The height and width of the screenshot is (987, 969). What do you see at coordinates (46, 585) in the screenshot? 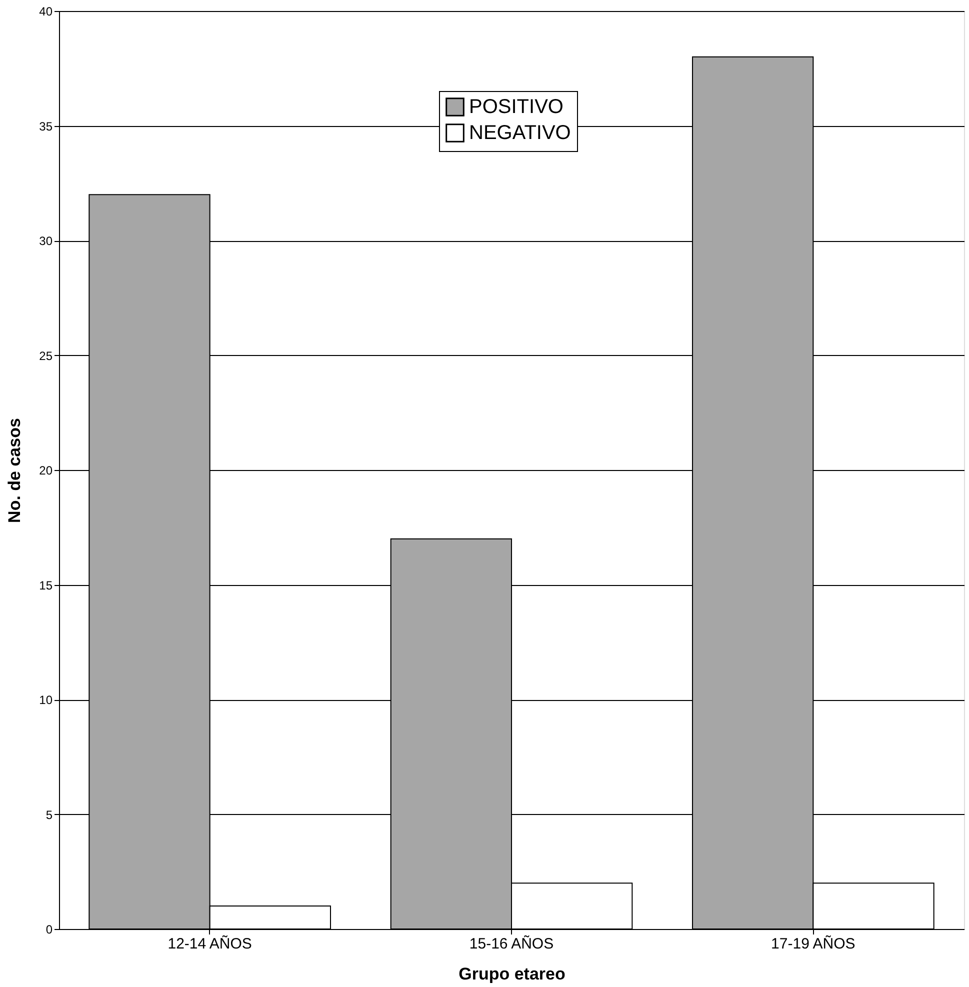
I see `y-tick-label: 15` at bounding box center [46, 585].